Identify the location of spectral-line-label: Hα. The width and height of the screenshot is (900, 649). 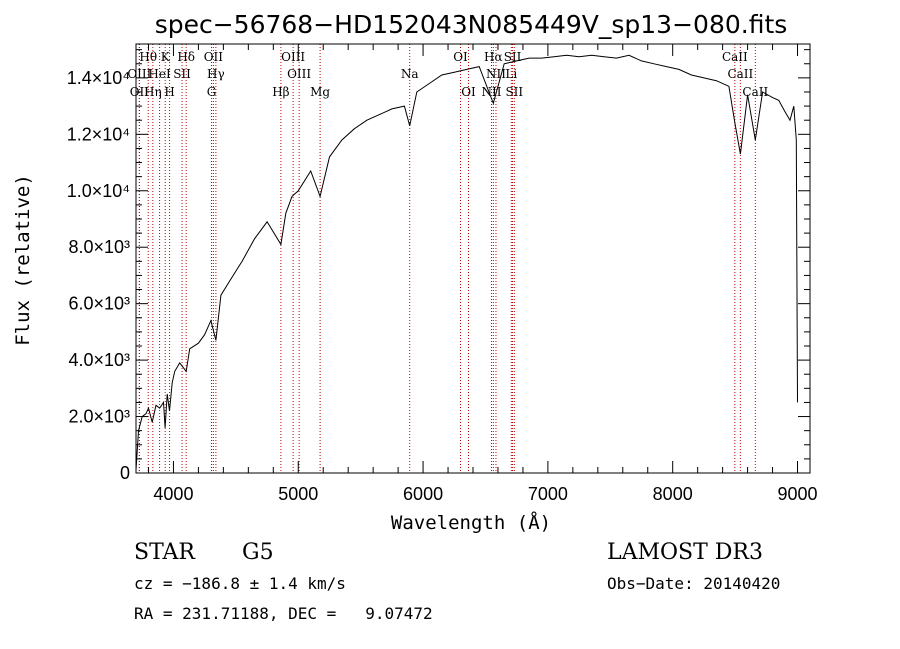
(493, 57).